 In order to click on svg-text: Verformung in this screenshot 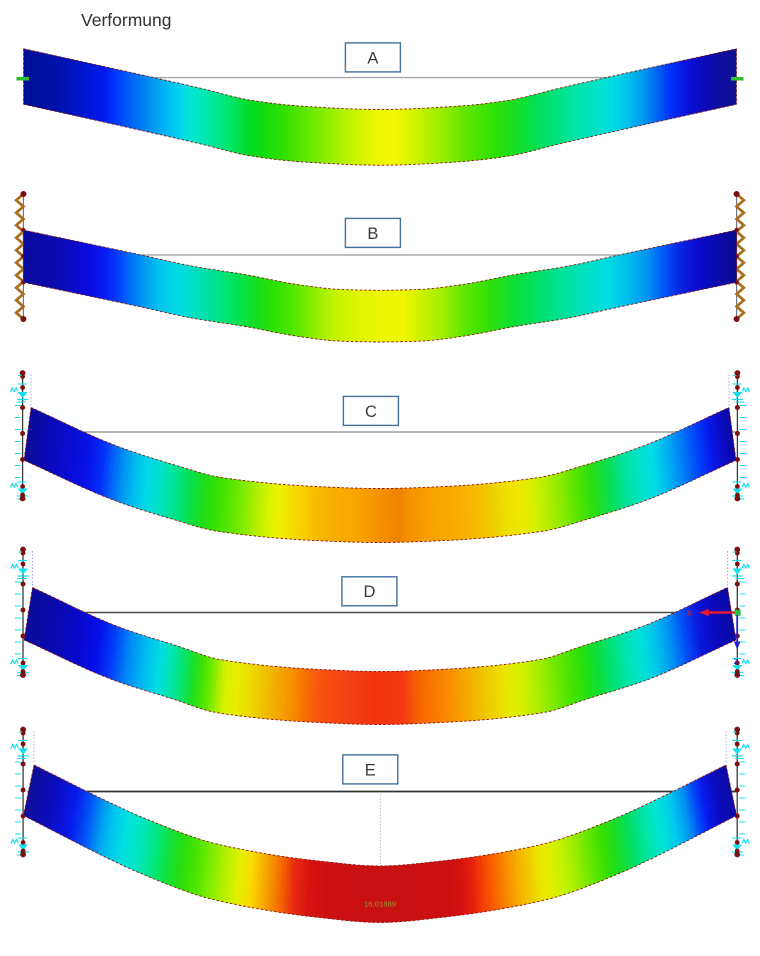, I will do `click(126, 20)`.